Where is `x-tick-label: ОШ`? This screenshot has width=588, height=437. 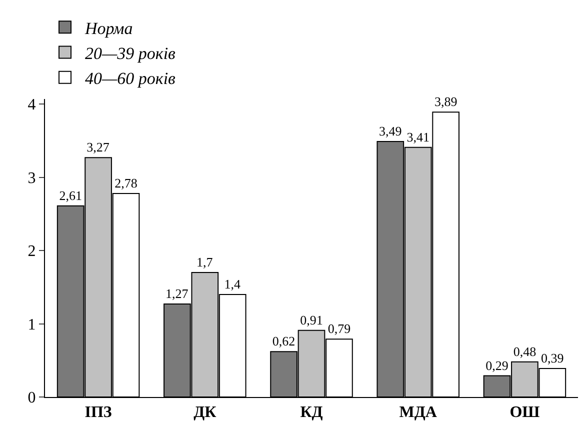
x-tick-label: ОШ is located at coordinates (525, 413).